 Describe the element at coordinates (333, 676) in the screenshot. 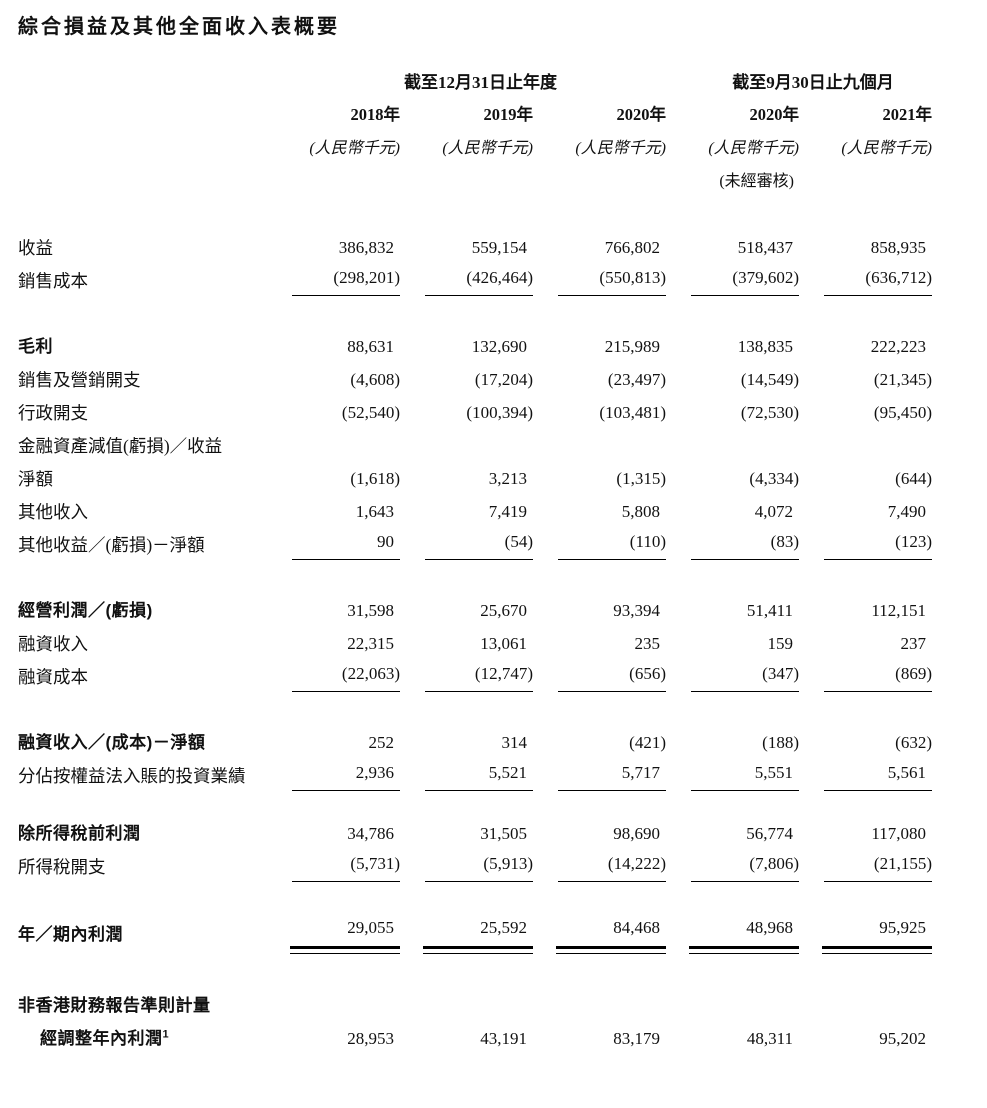

I see `cell-value: (22,063)` at that location.